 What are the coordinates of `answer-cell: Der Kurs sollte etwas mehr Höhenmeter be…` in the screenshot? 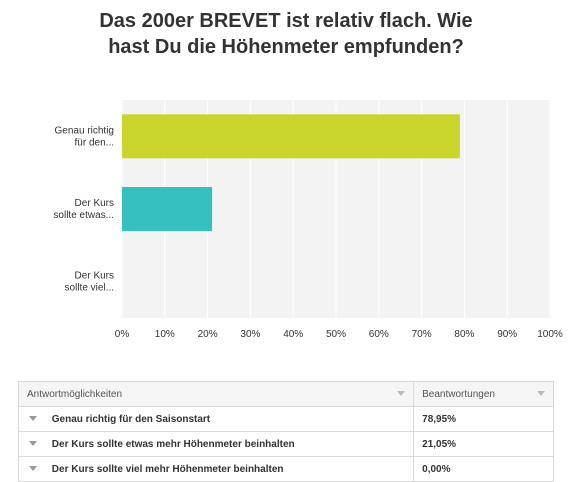 It's located at (216, 444).